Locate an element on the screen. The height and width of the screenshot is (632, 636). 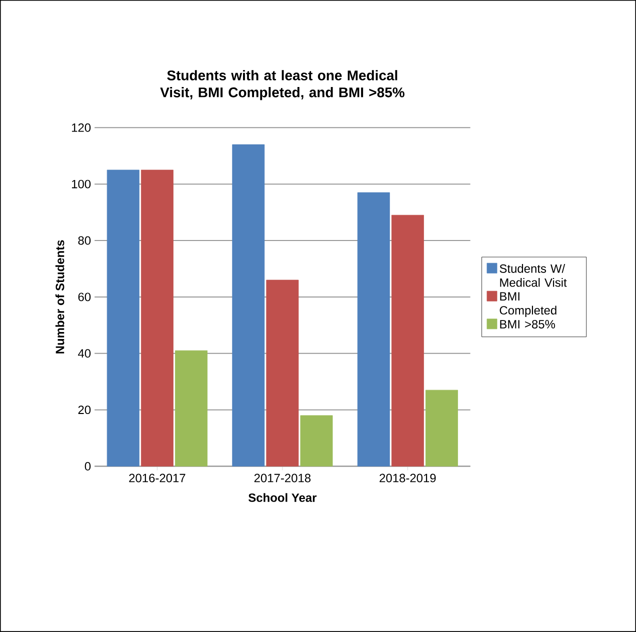
x-axis-title: School Year is located at coordinates (282, 497).